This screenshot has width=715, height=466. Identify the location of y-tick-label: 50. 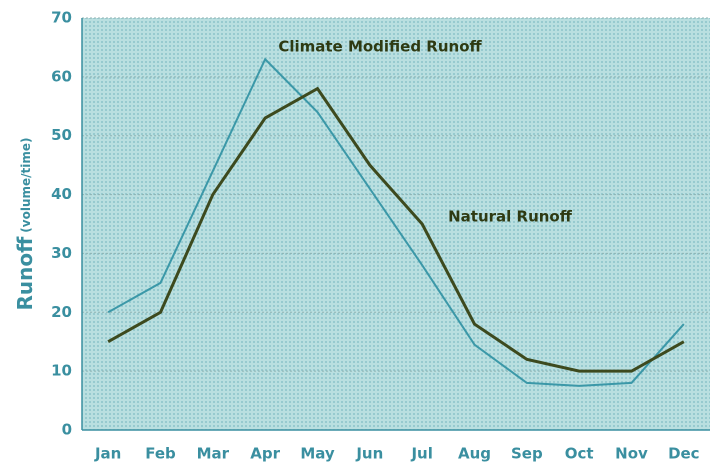
(61, 135).